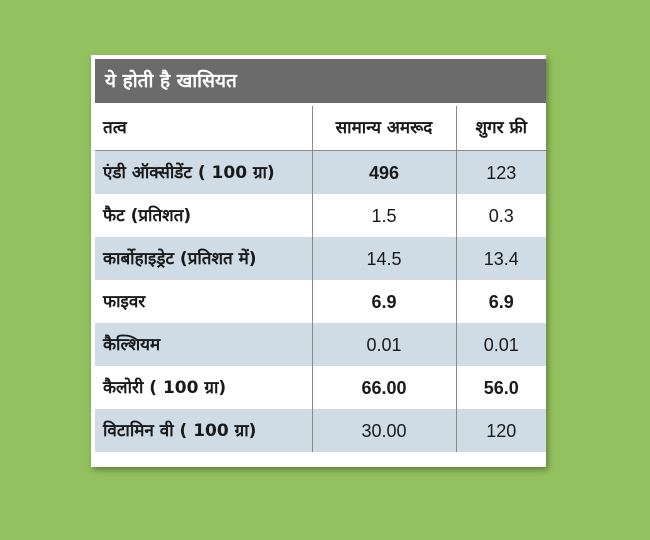  What do you see at coordinates (383, 344) in the screenshot?
I see `normal-guava-value: 0.01` at bounding box center [383, 344].